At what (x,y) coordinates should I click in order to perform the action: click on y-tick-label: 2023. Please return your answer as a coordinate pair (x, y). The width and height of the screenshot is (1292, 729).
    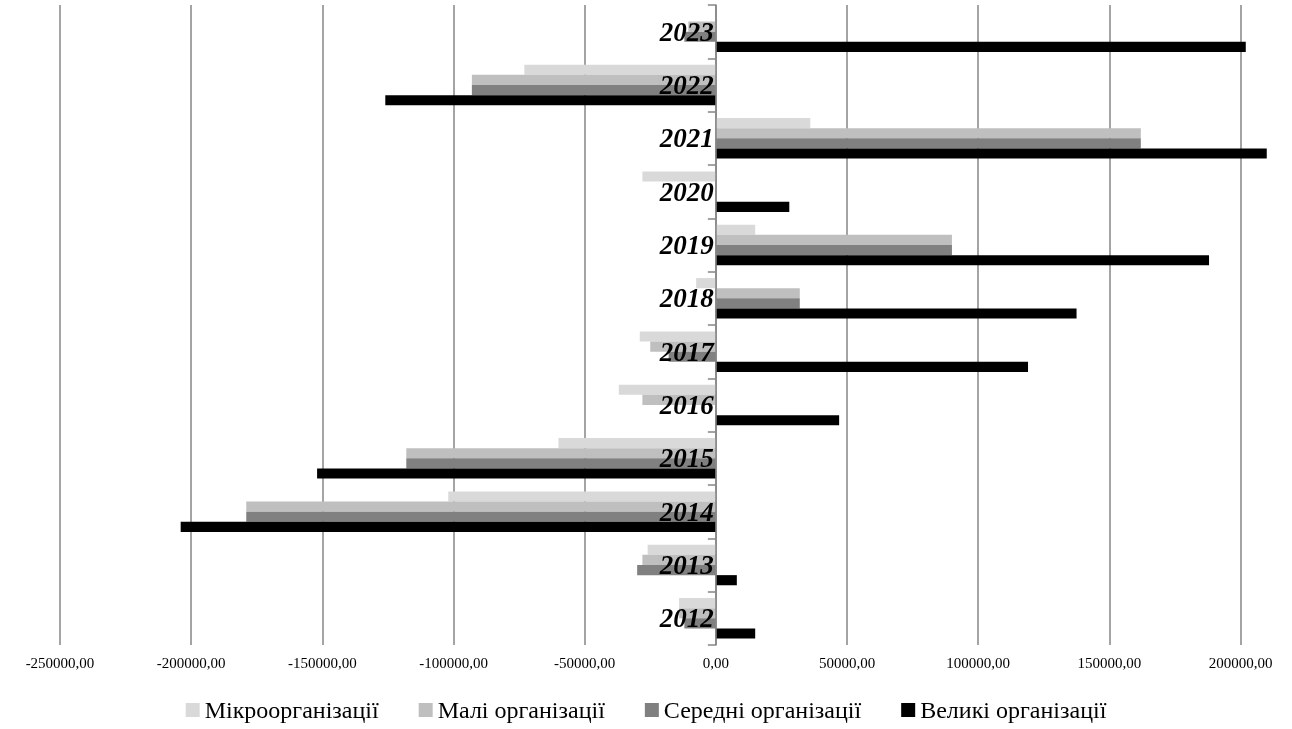
    Looking at the image, I should click on (686, 31).